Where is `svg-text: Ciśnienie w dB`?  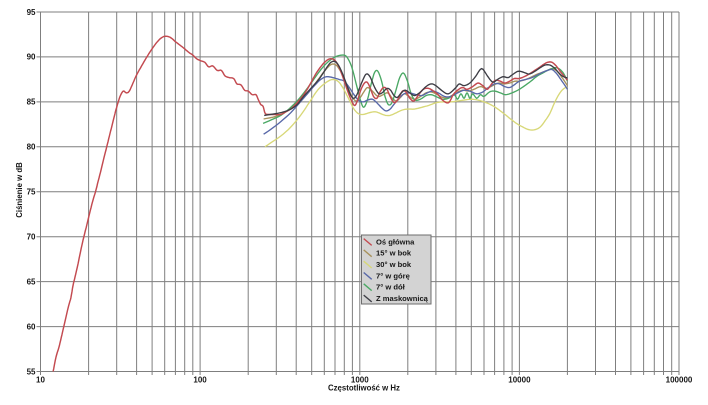 svg-text: Ciśnienie w dB is located at coordinates (19, 190).